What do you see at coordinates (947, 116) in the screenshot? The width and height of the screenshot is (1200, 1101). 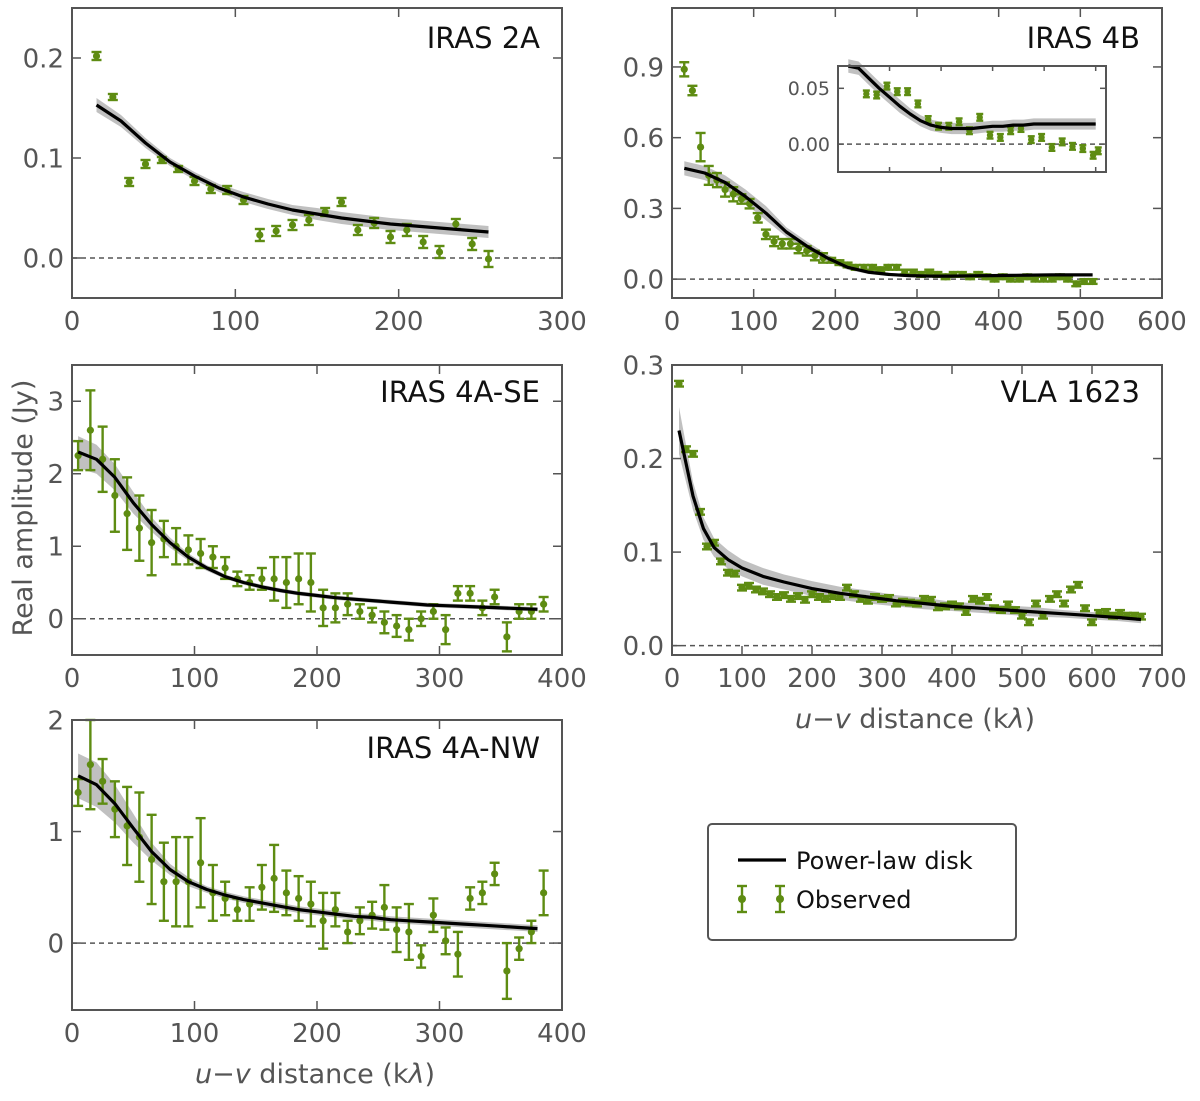 I see `panel-iras-4b-inset: 0.00 0.05` at bounding box center [947, 116].